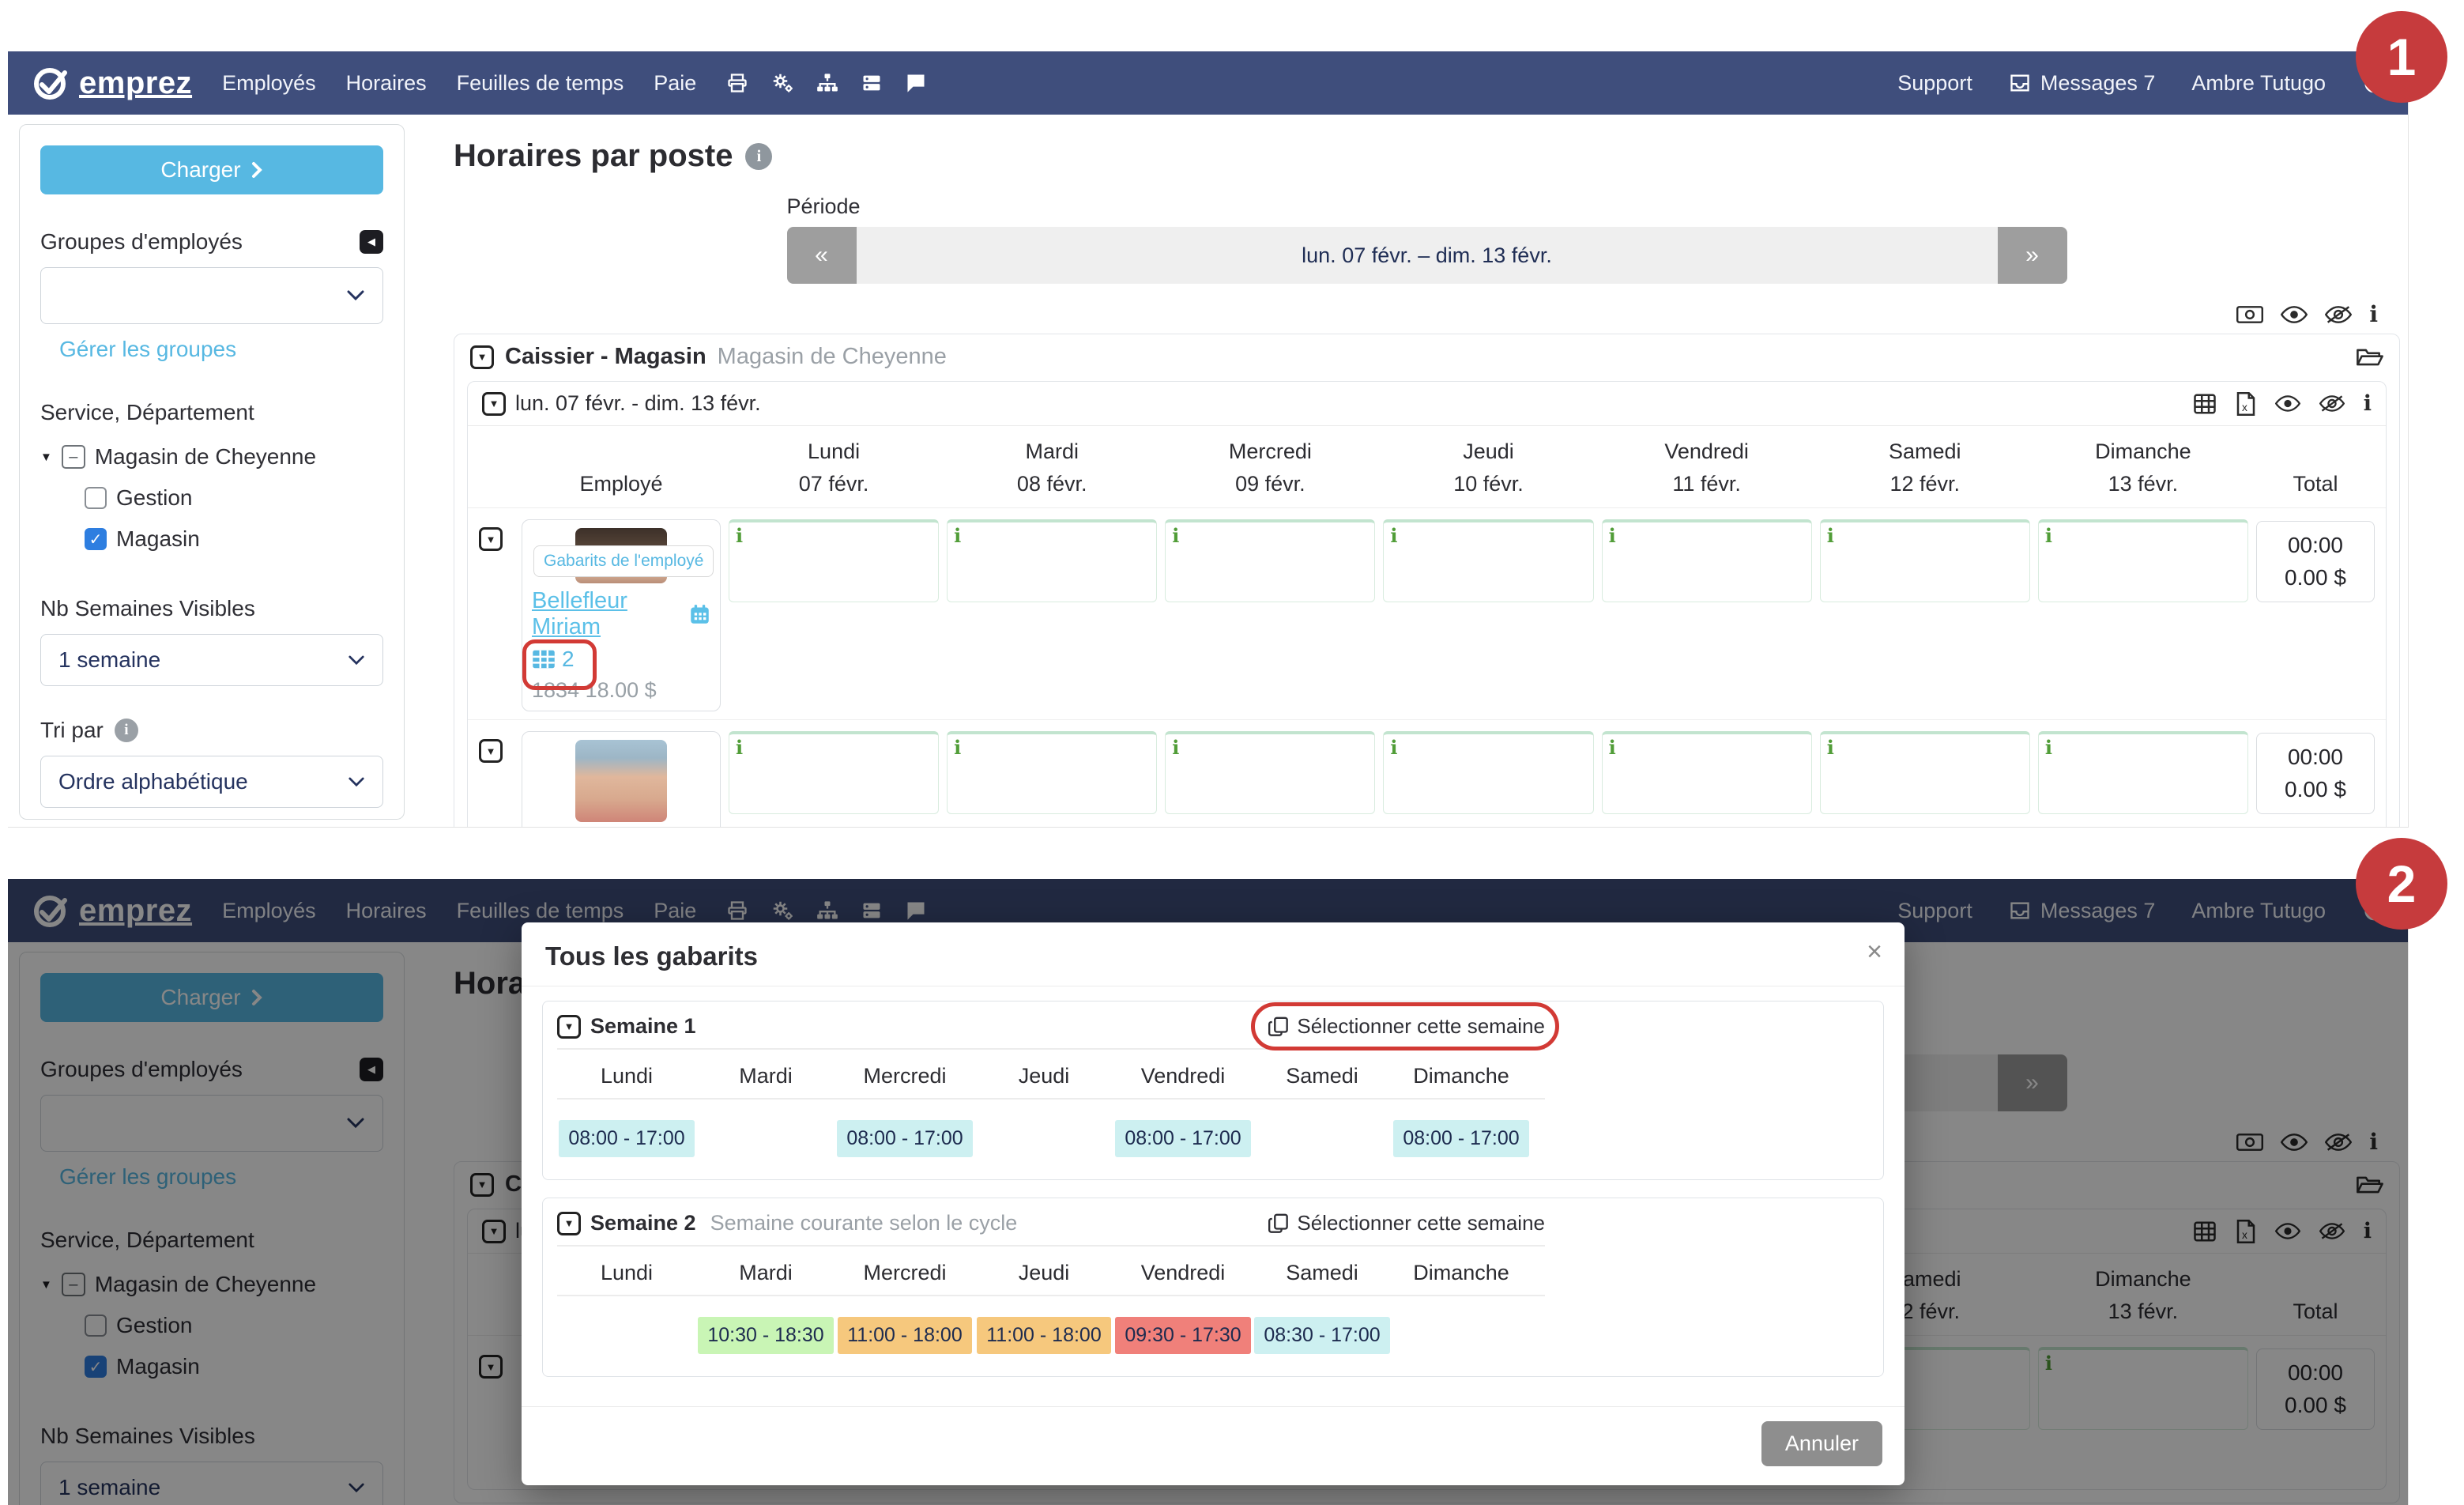 This screenshot has width=2464, height=1505. What do you see at coordinates (386, 910) in the screenshot?
I see `nav-item-horaires: Horaires` at bounding box center [386, 910].